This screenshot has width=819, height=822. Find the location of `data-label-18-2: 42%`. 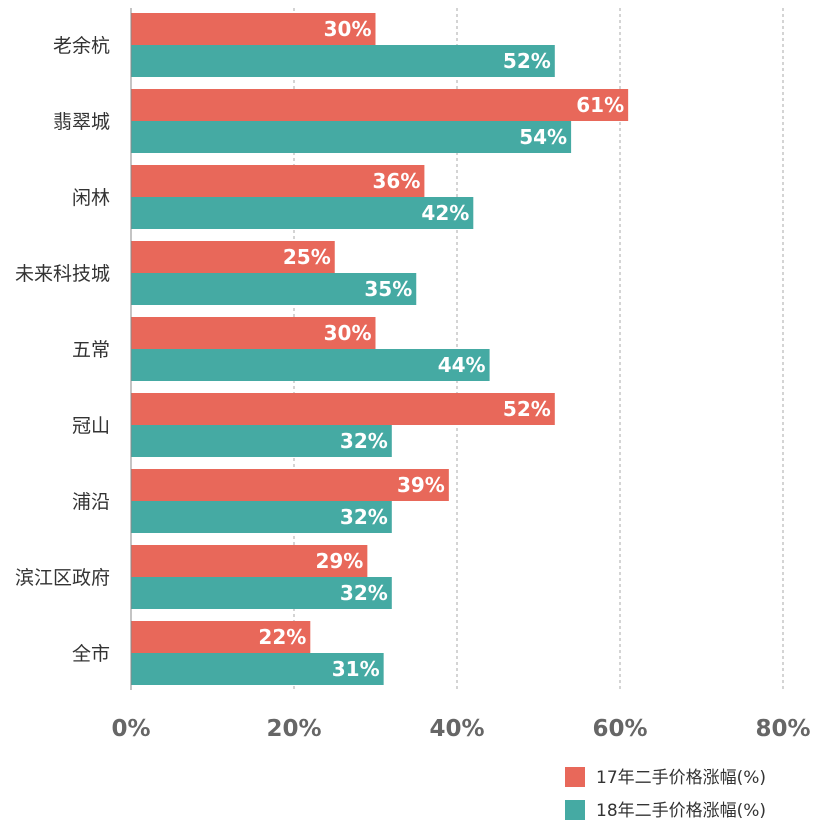

data-label-18-2: 42% is located at coordinates (445, 213).